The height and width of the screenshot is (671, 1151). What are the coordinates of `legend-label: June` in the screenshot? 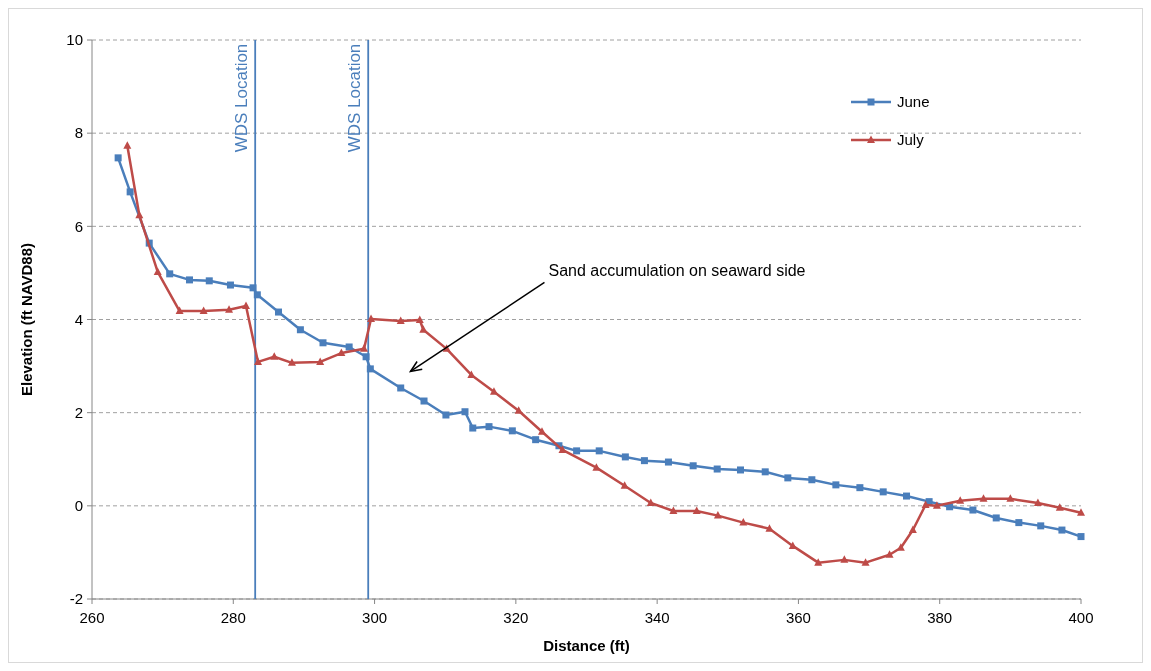 It's located at (913, 102).